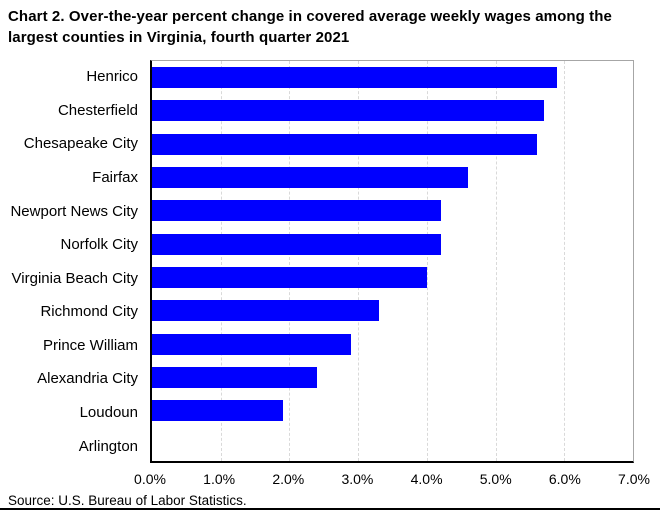  I want to click on bar-prince-william, so click(252, 344).